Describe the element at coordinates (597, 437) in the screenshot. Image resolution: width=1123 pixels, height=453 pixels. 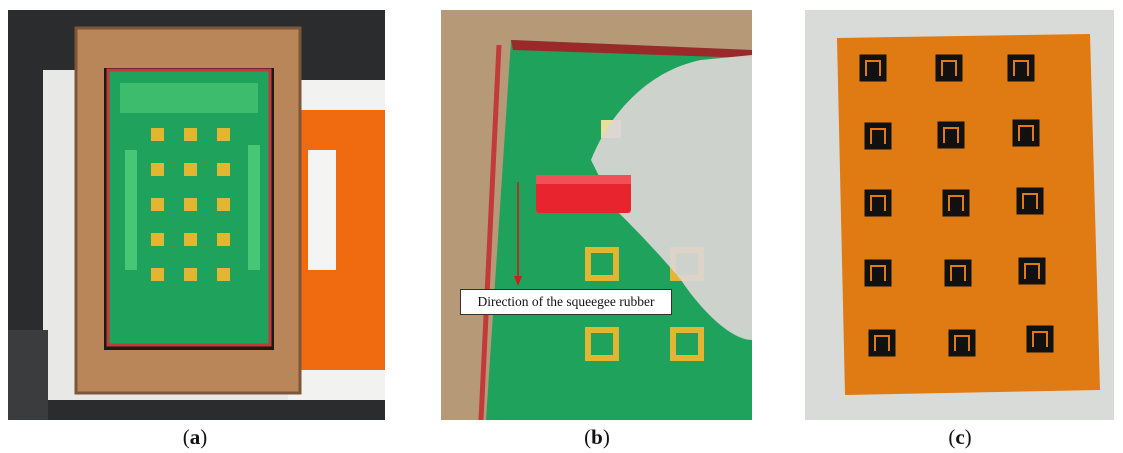
I see `caption-b: (b)` at that location.